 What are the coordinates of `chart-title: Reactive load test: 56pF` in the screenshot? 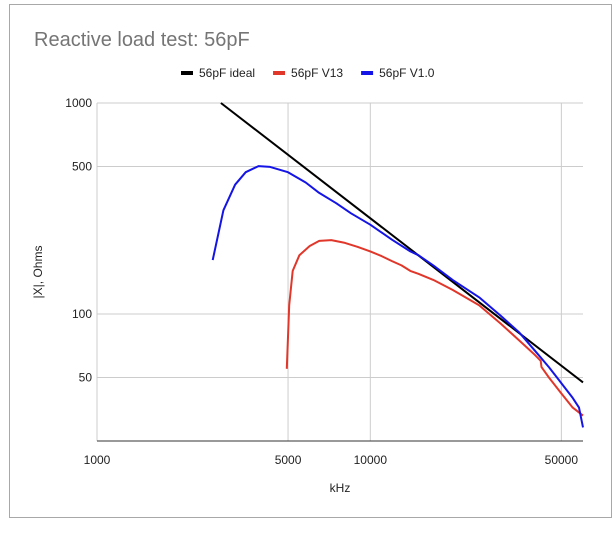 It's located at (142, 40).